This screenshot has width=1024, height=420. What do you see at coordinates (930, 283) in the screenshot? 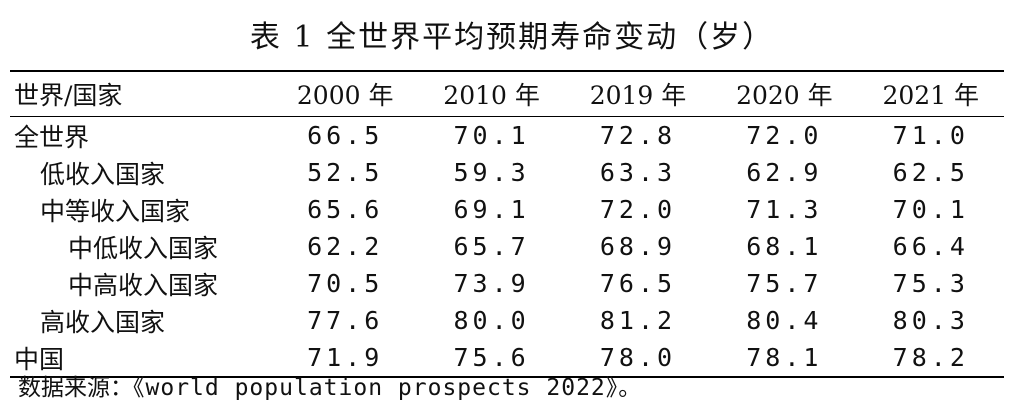
I see `table-cell: 75.3` at bounding box center [930, 283].